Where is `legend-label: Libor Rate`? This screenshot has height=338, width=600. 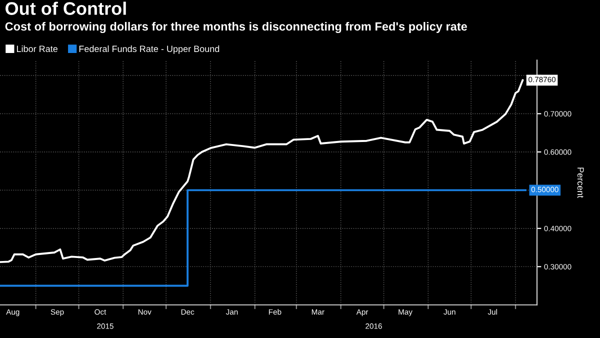 legend-label: Libor Rate is located at coordinates (37, 48).